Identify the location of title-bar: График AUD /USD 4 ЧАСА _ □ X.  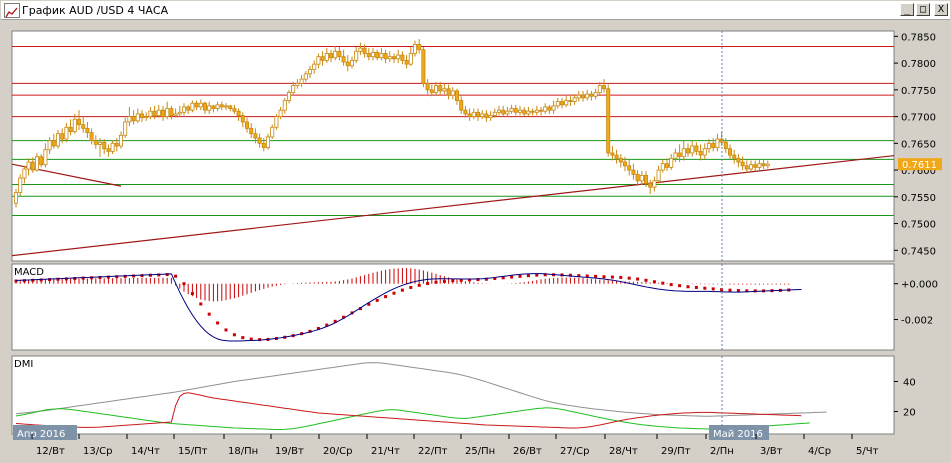
(475, 10).